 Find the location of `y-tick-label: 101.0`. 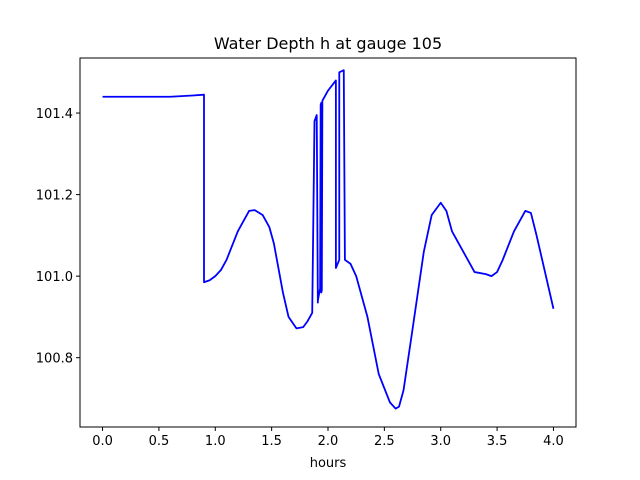

y-tick-label: 101.0 is located at coordinates (54, 277).